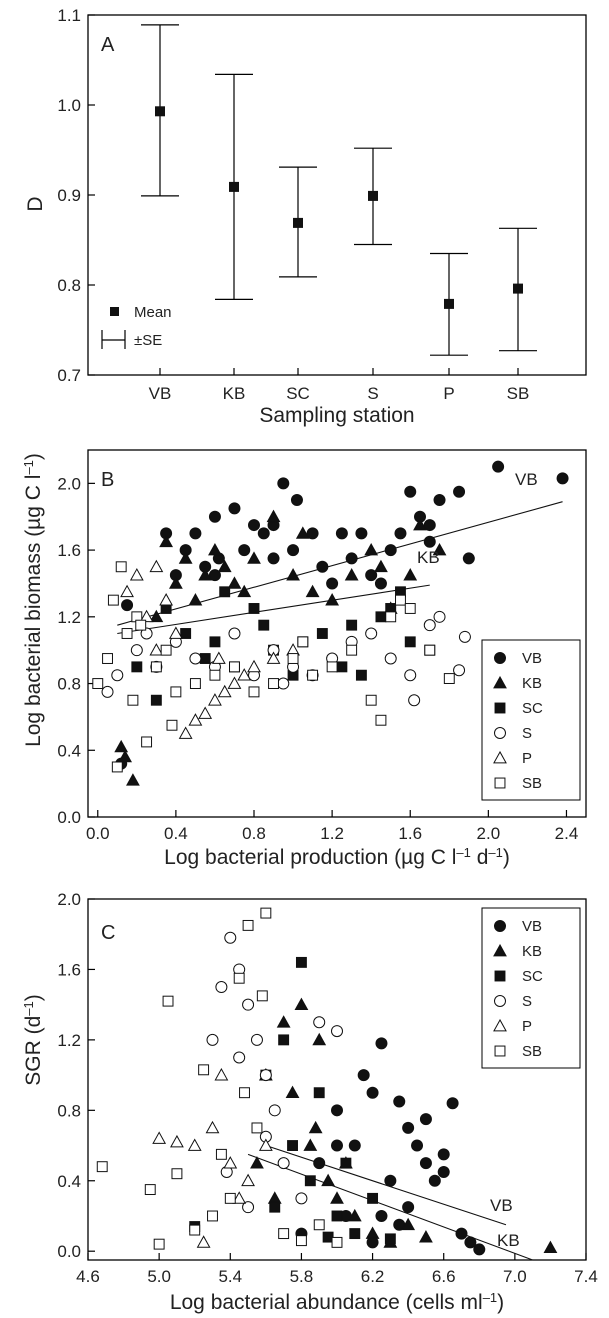  What do you see at coordinates (567, 833) in the screenshot?
I see `x-tick-label: 2.4` at bounding box center [567, 833].